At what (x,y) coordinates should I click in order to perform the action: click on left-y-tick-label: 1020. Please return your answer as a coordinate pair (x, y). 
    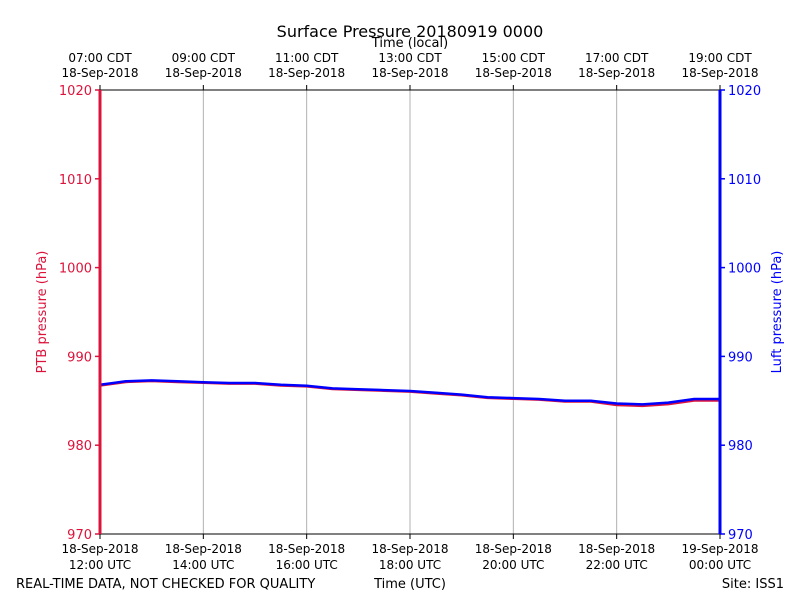
    Looking at the image, I should click on (75, 91).